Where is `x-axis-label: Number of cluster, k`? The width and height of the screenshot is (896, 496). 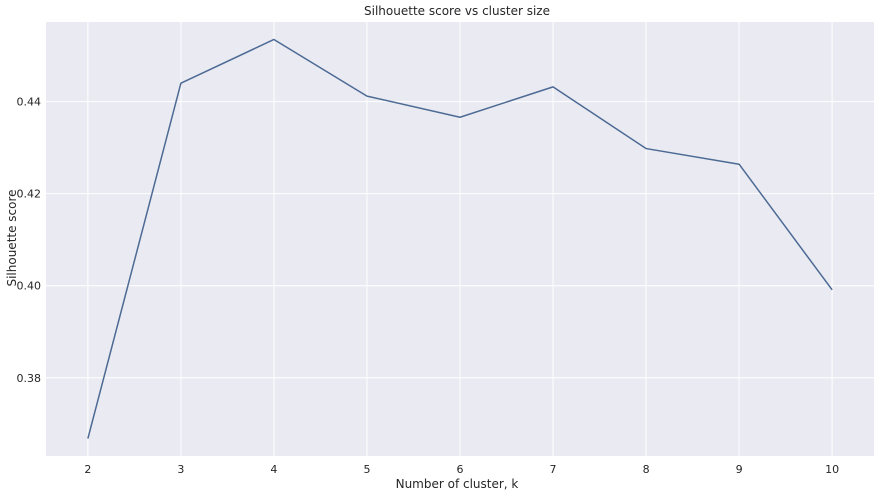
x-axis-label: Number of cluster, k is located at coordinates (457, 484).